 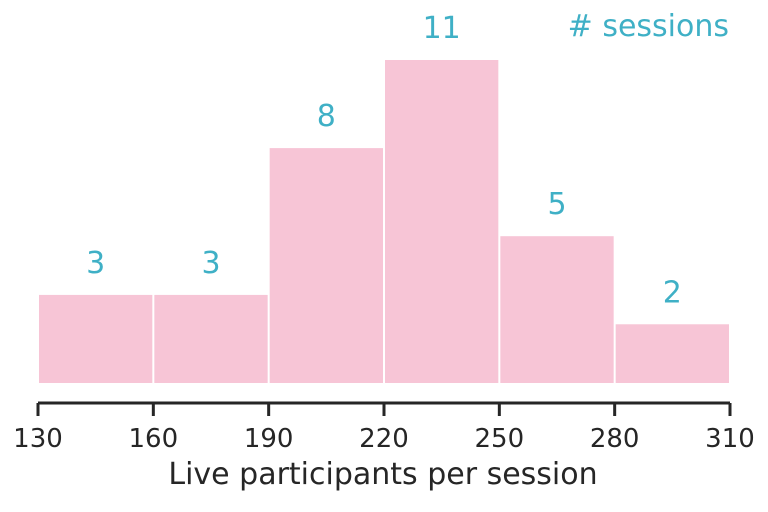 What do you see at coordinates (556, 204) in the screenshot?
I see `bar-value-label: 5` at bounding box center [556, 204].